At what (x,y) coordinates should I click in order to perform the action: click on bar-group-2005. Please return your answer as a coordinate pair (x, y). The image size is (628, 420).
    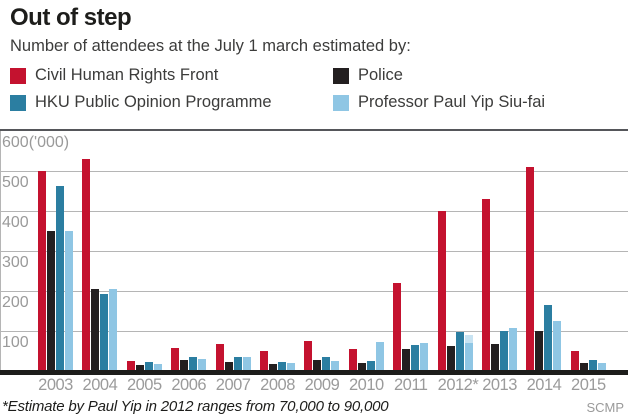
    Looking at the image, I should click on (144, 251).